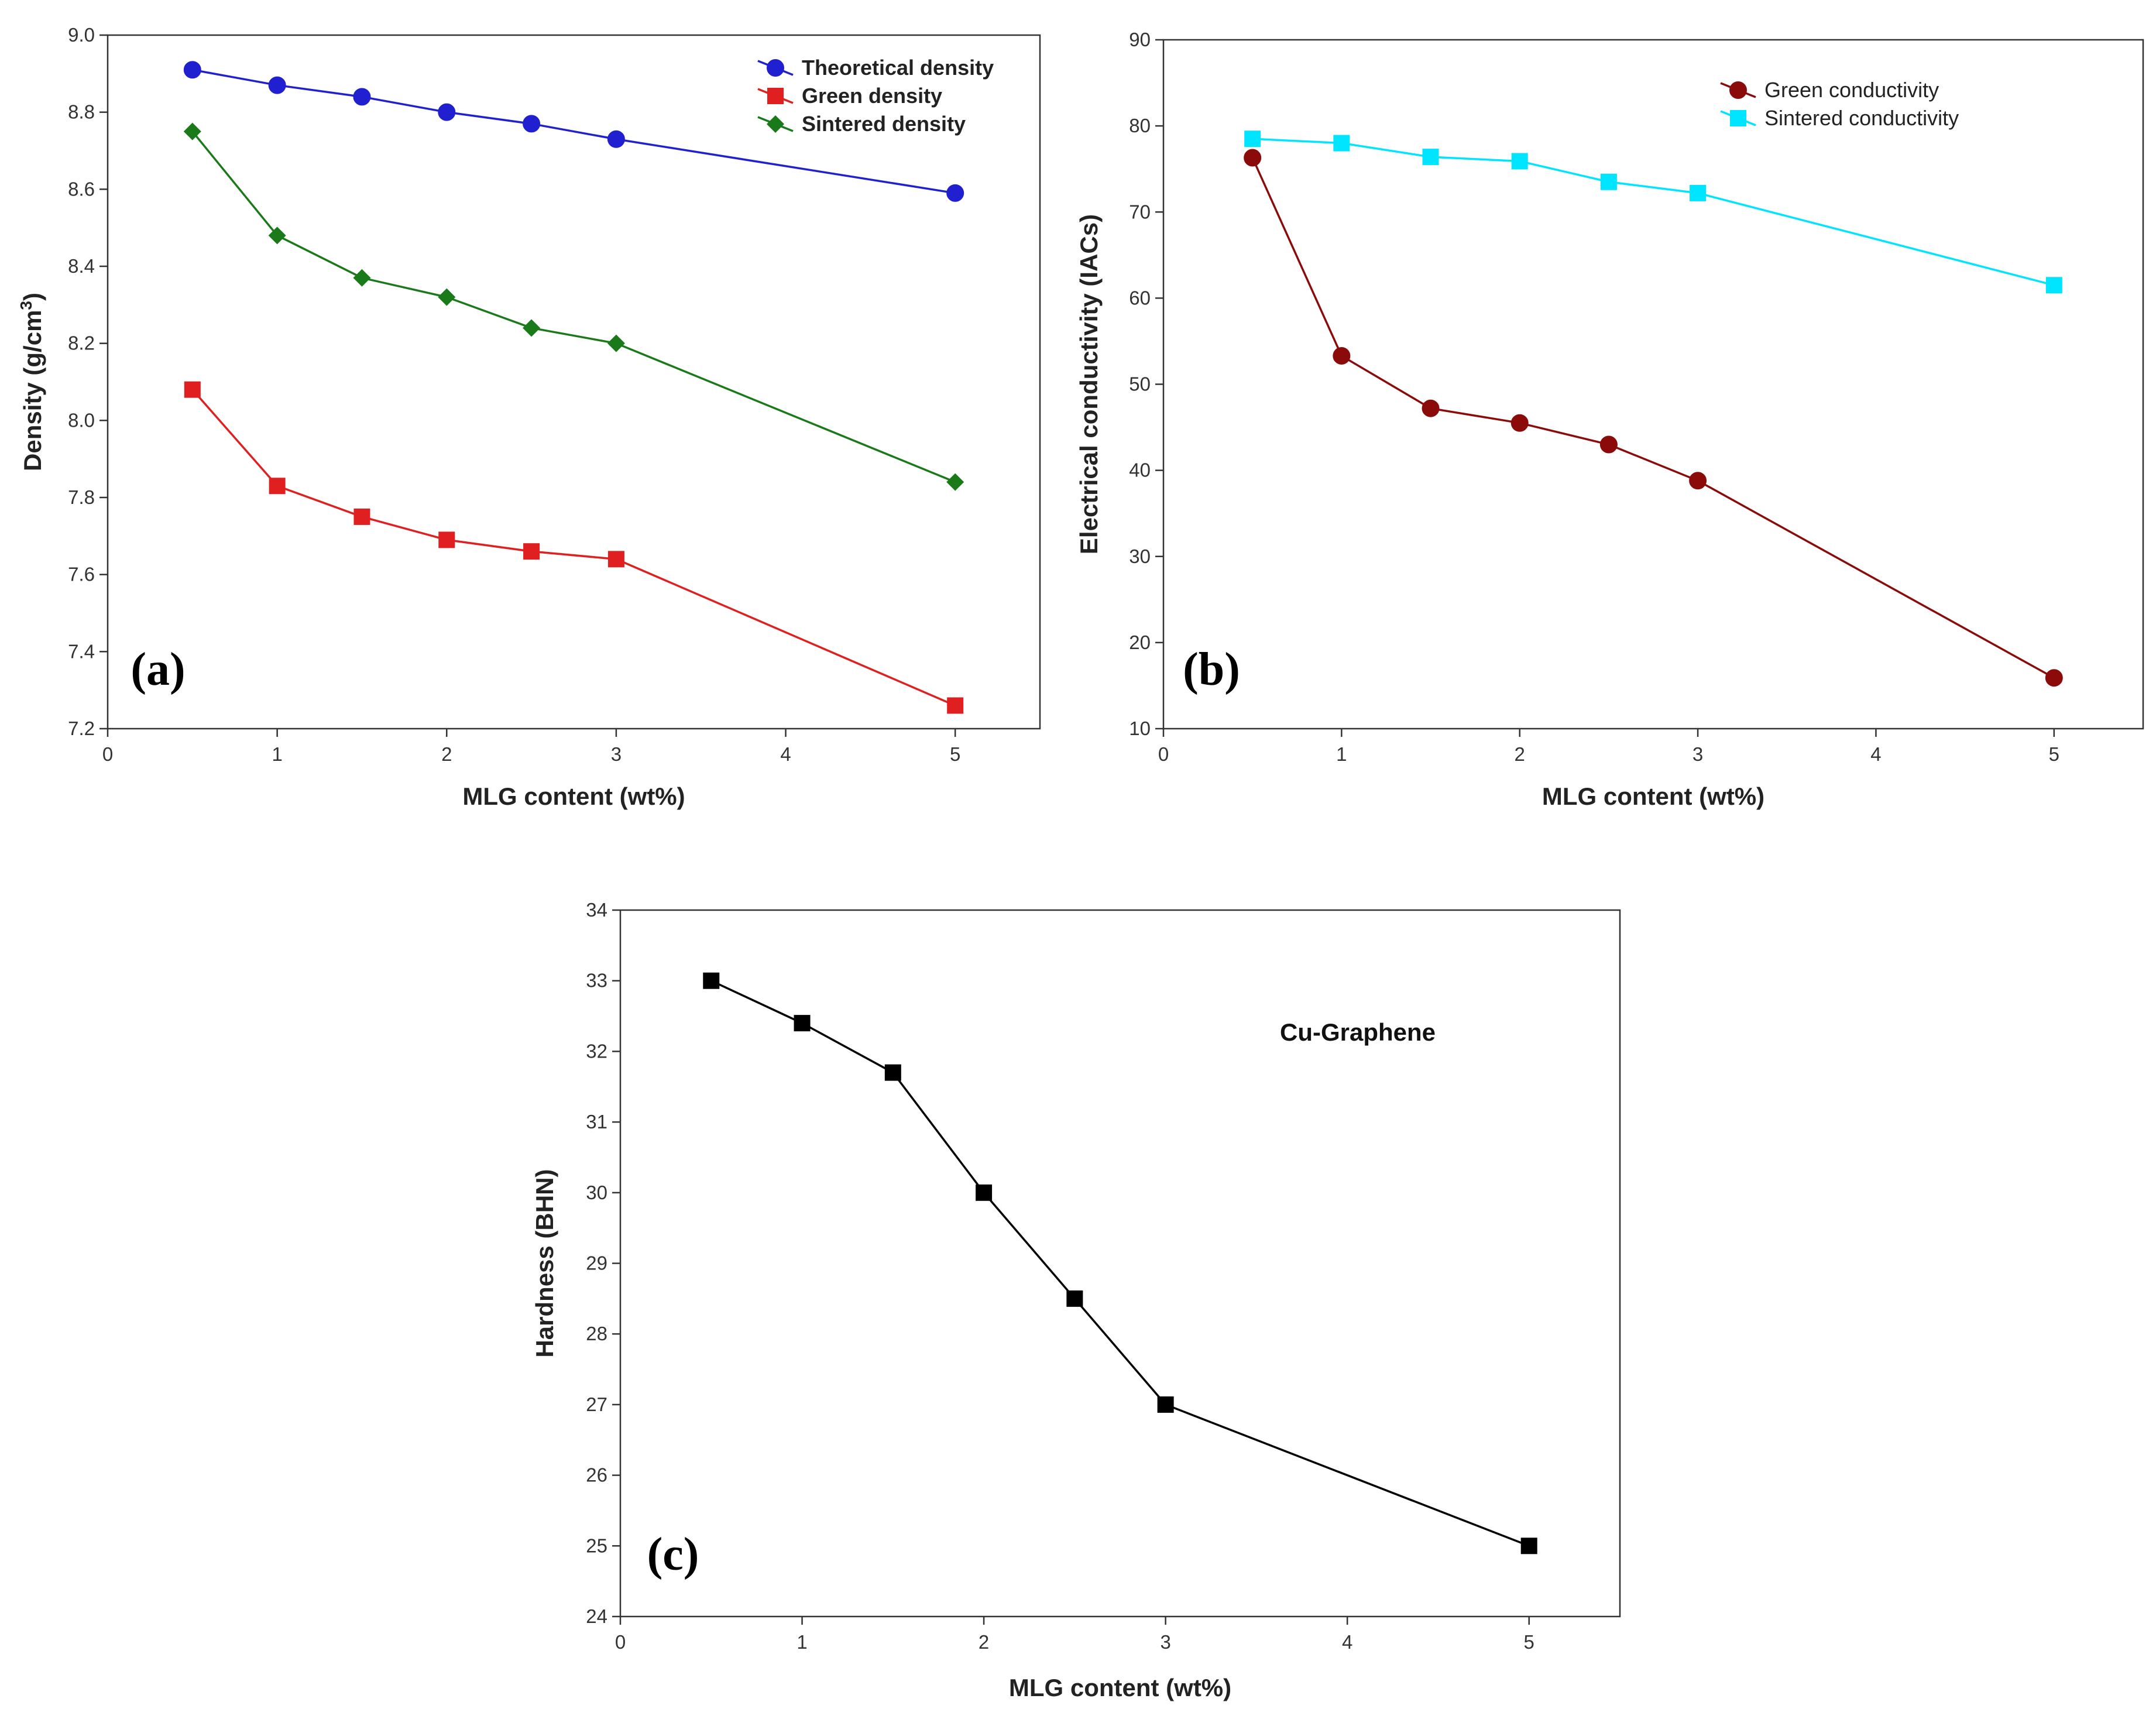 The width and height of the screenshot is (2156, 1709). What do you see at coordinates (1211, 669) in the screenshot?
I see `panel-label: (b)` at bounding box center [1211, 669].